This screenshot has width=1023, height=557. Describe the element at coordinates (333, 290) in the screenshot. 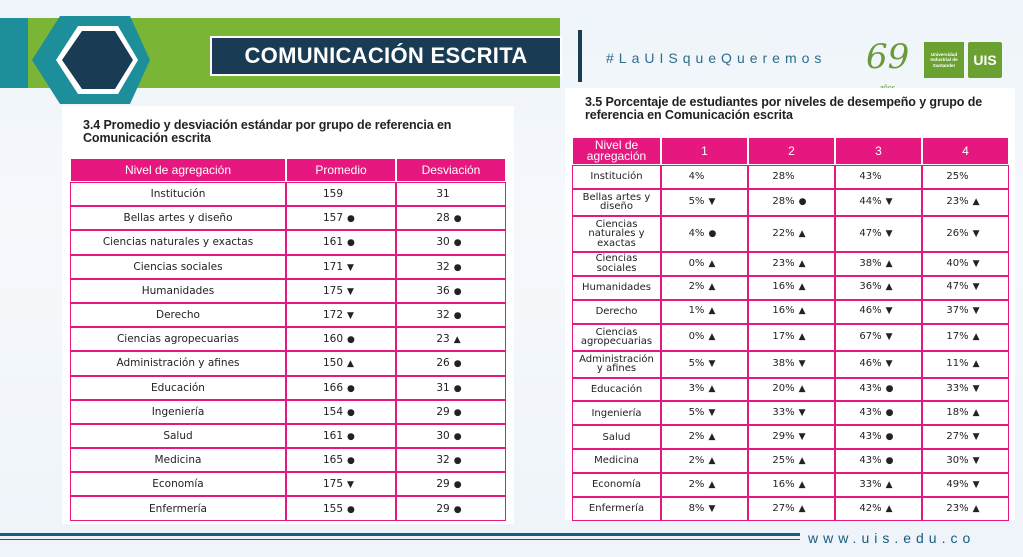

I see `promedio-value: 175` at that location.